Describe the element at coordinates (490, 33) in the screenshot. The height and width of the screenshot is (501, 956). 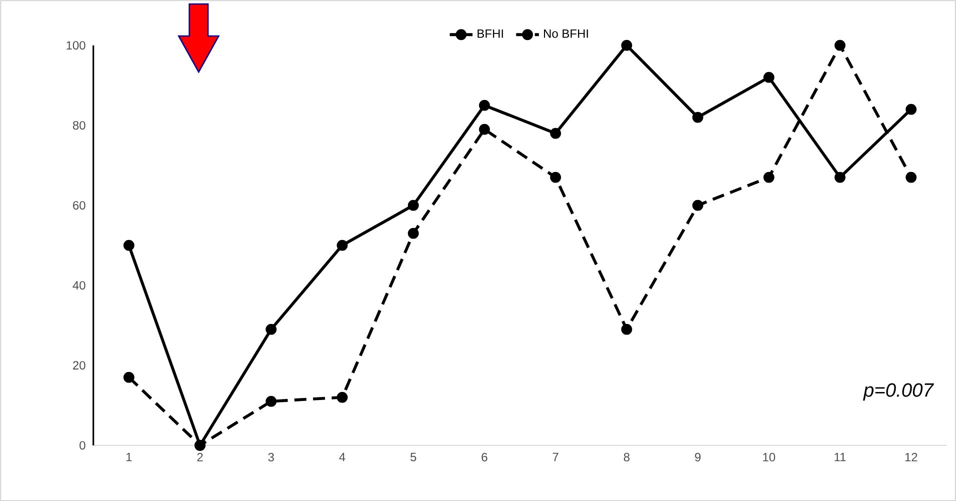
I see `legend-label: BFHI` at that location.